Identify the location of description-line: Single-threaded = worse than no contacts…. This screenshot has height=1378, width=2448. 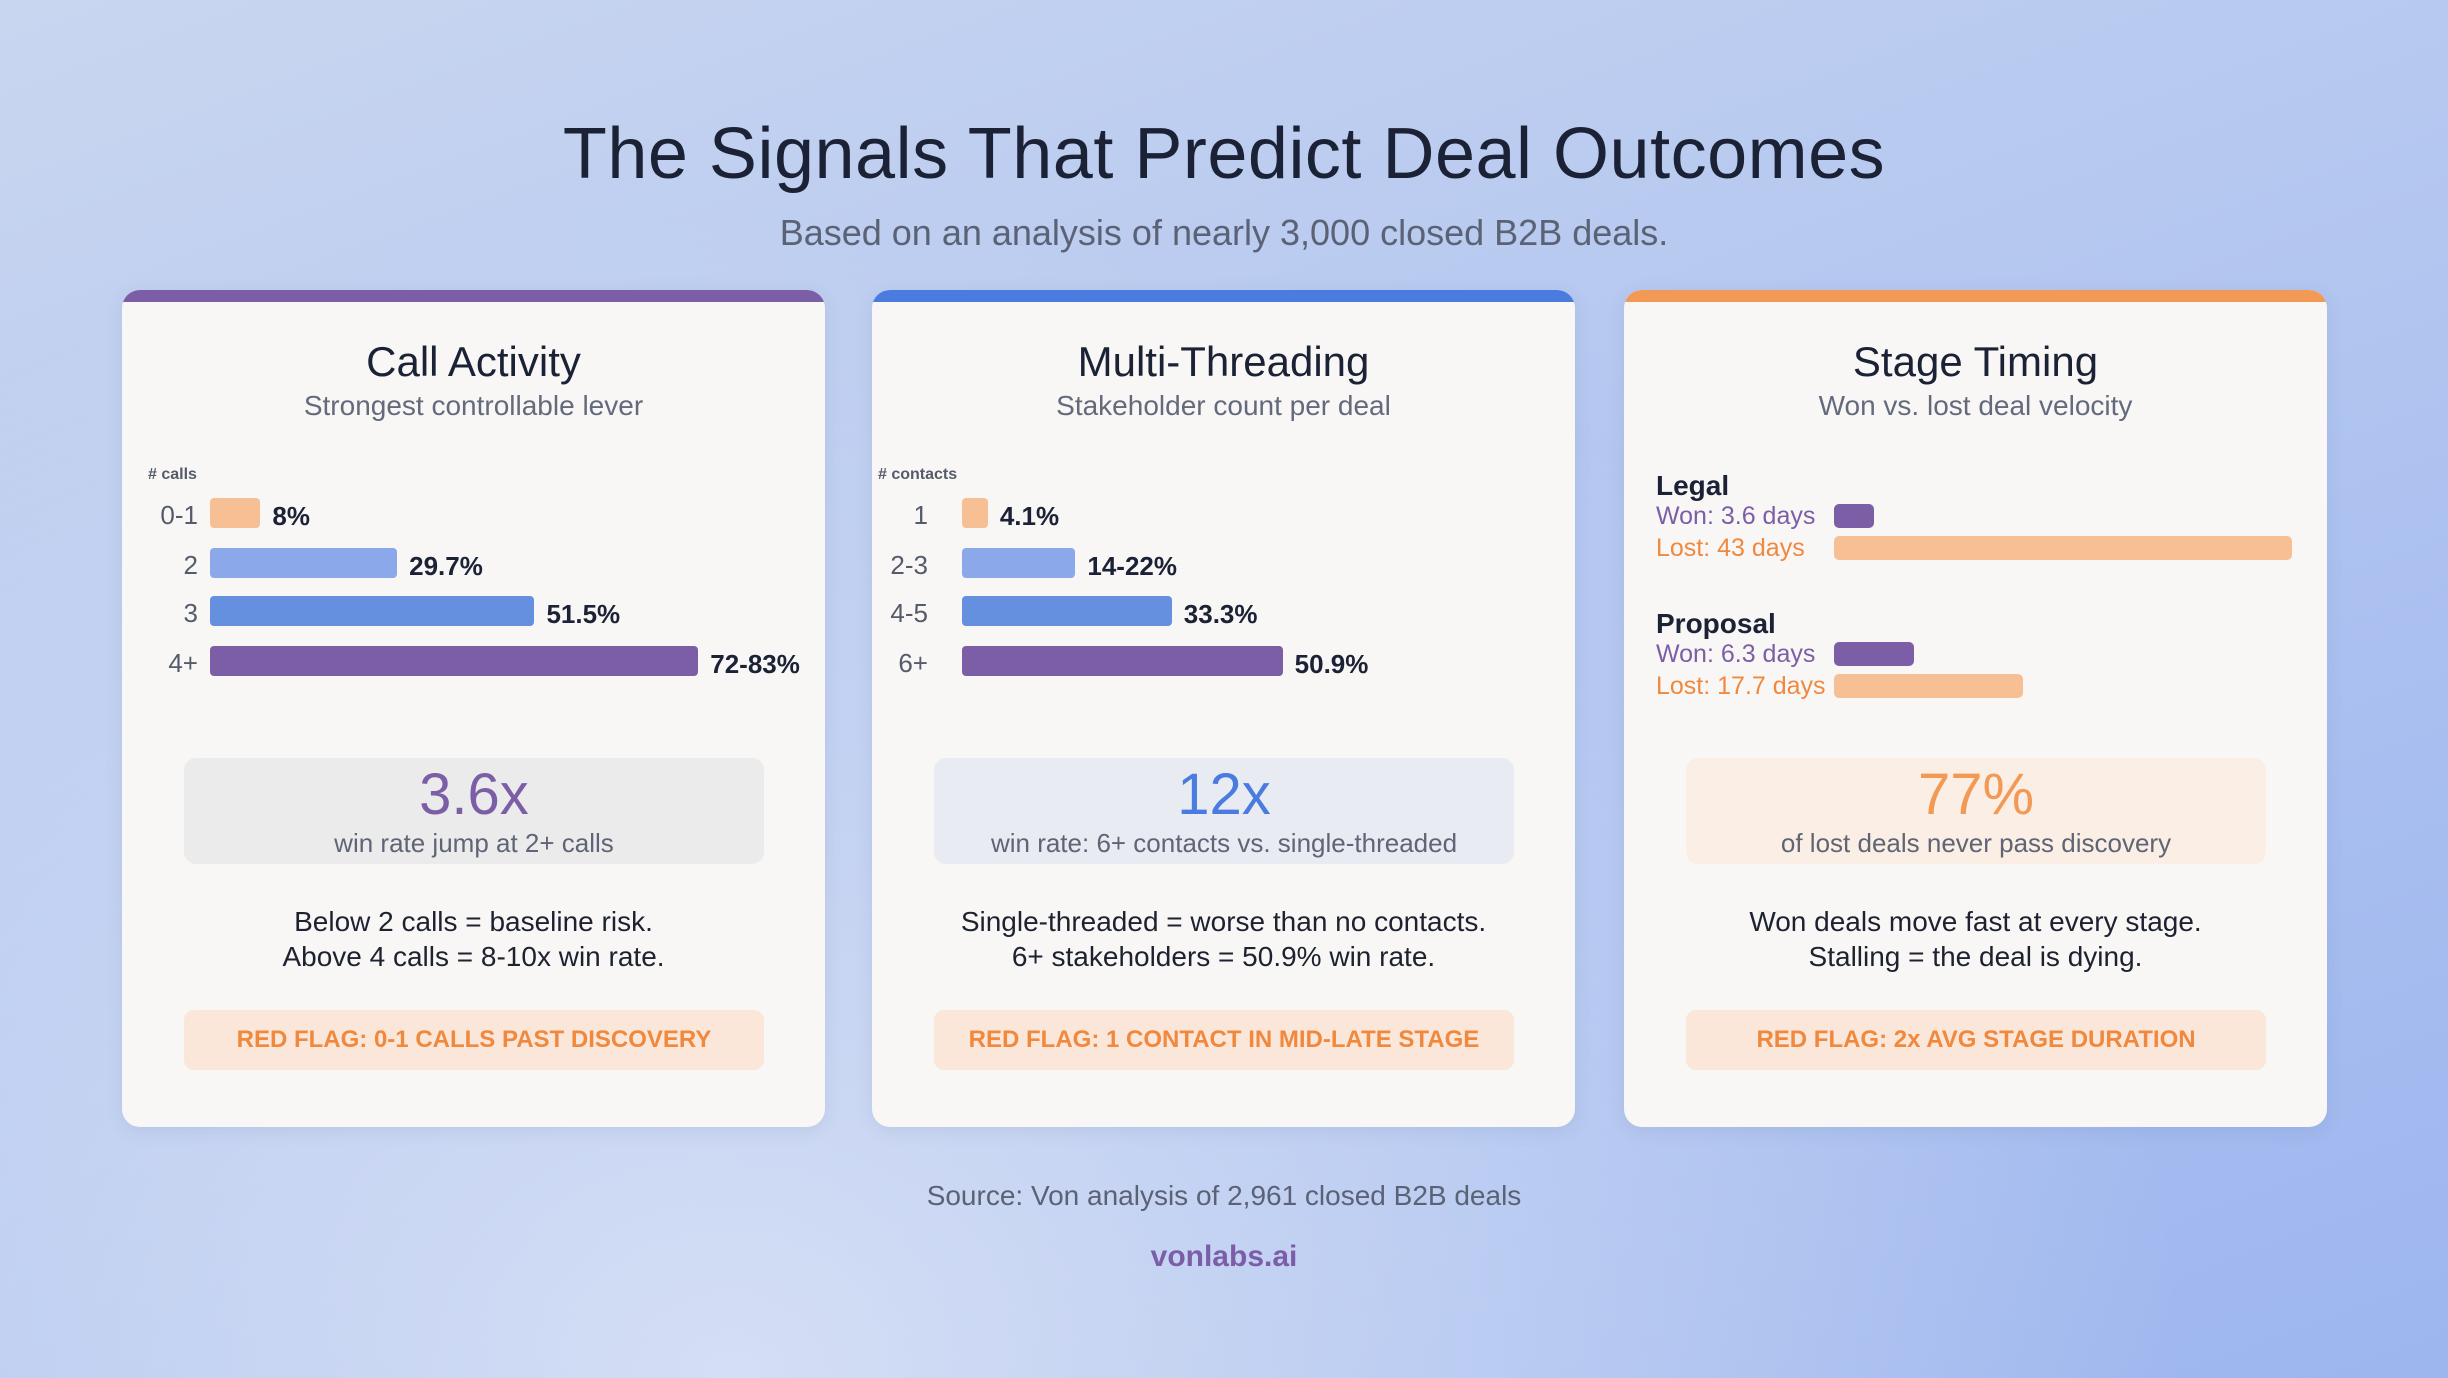
(1223, 921).